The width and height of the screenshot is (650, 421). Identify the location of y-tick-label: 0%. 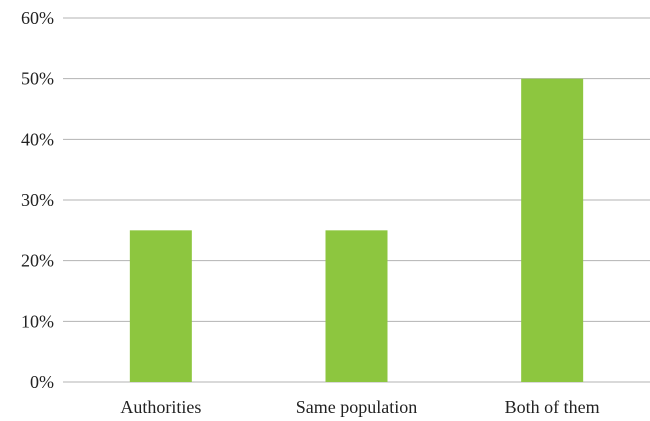
(42, 382).